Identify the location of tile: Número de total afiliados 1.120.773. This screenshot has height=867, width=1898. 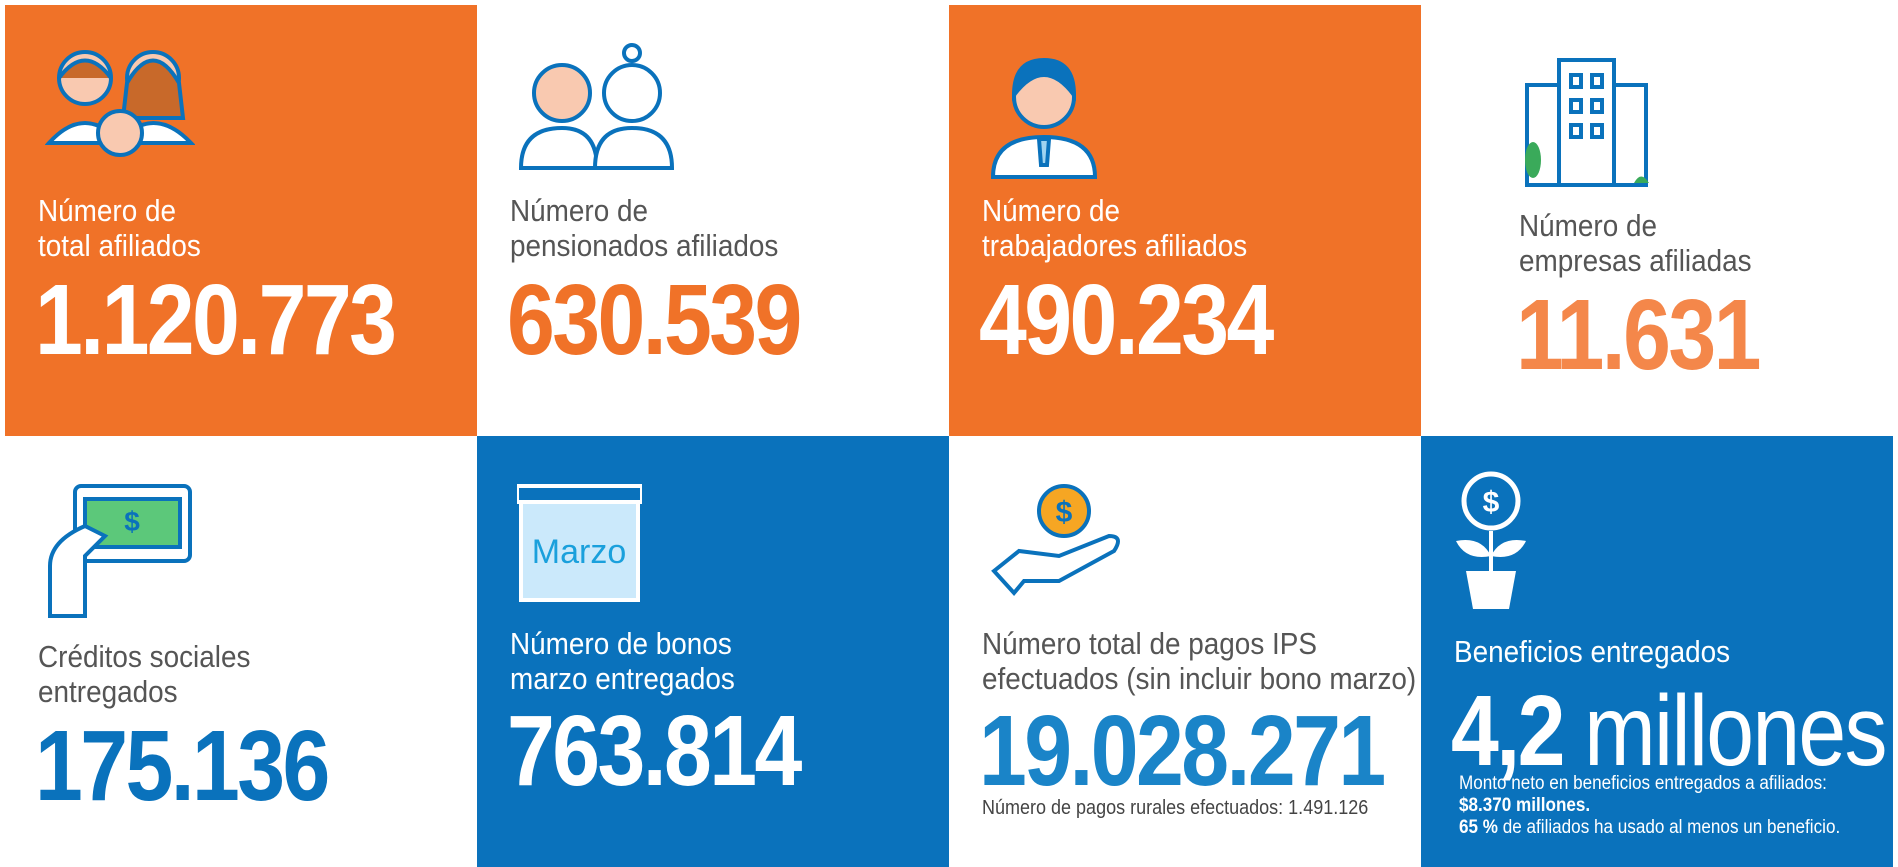
(241, 220).